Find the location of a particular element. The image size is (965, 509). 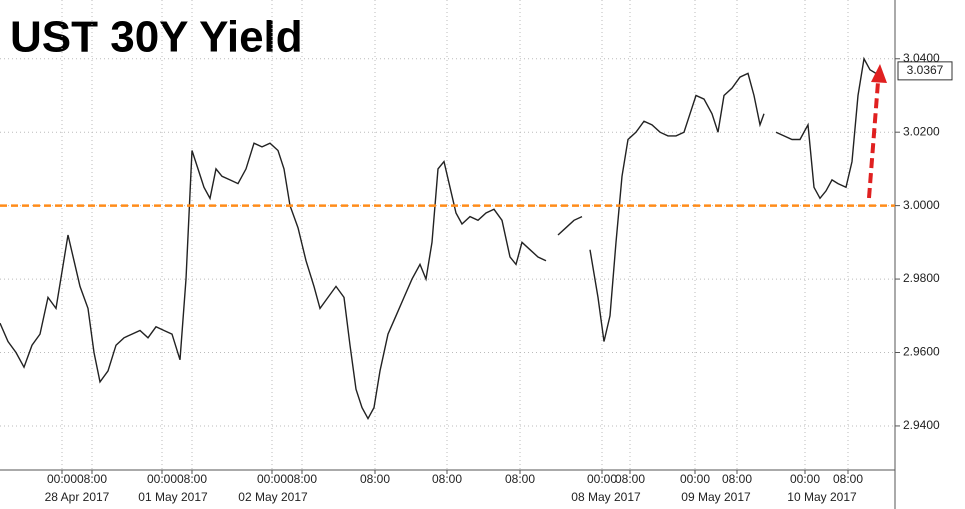

last-value-box is located at coordinates (925, 71).